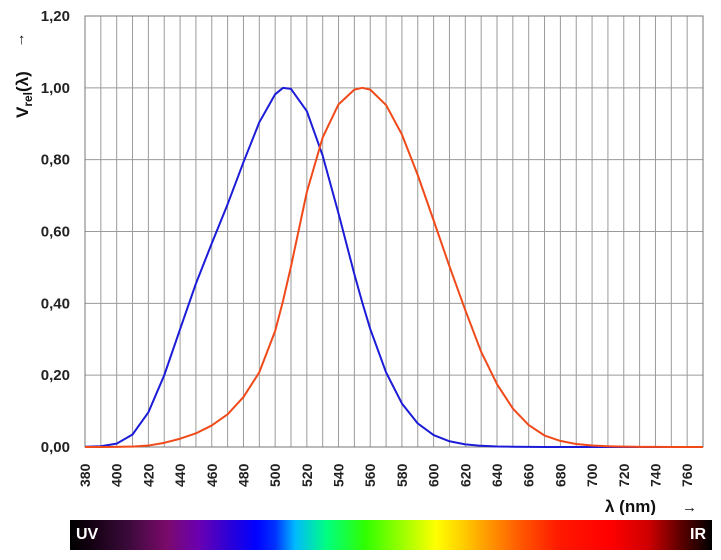  I want to click on y-axis-ticks: 0,00 0,20 0,40 0,60 0,80 1,00 1,20, so click(55, 232).